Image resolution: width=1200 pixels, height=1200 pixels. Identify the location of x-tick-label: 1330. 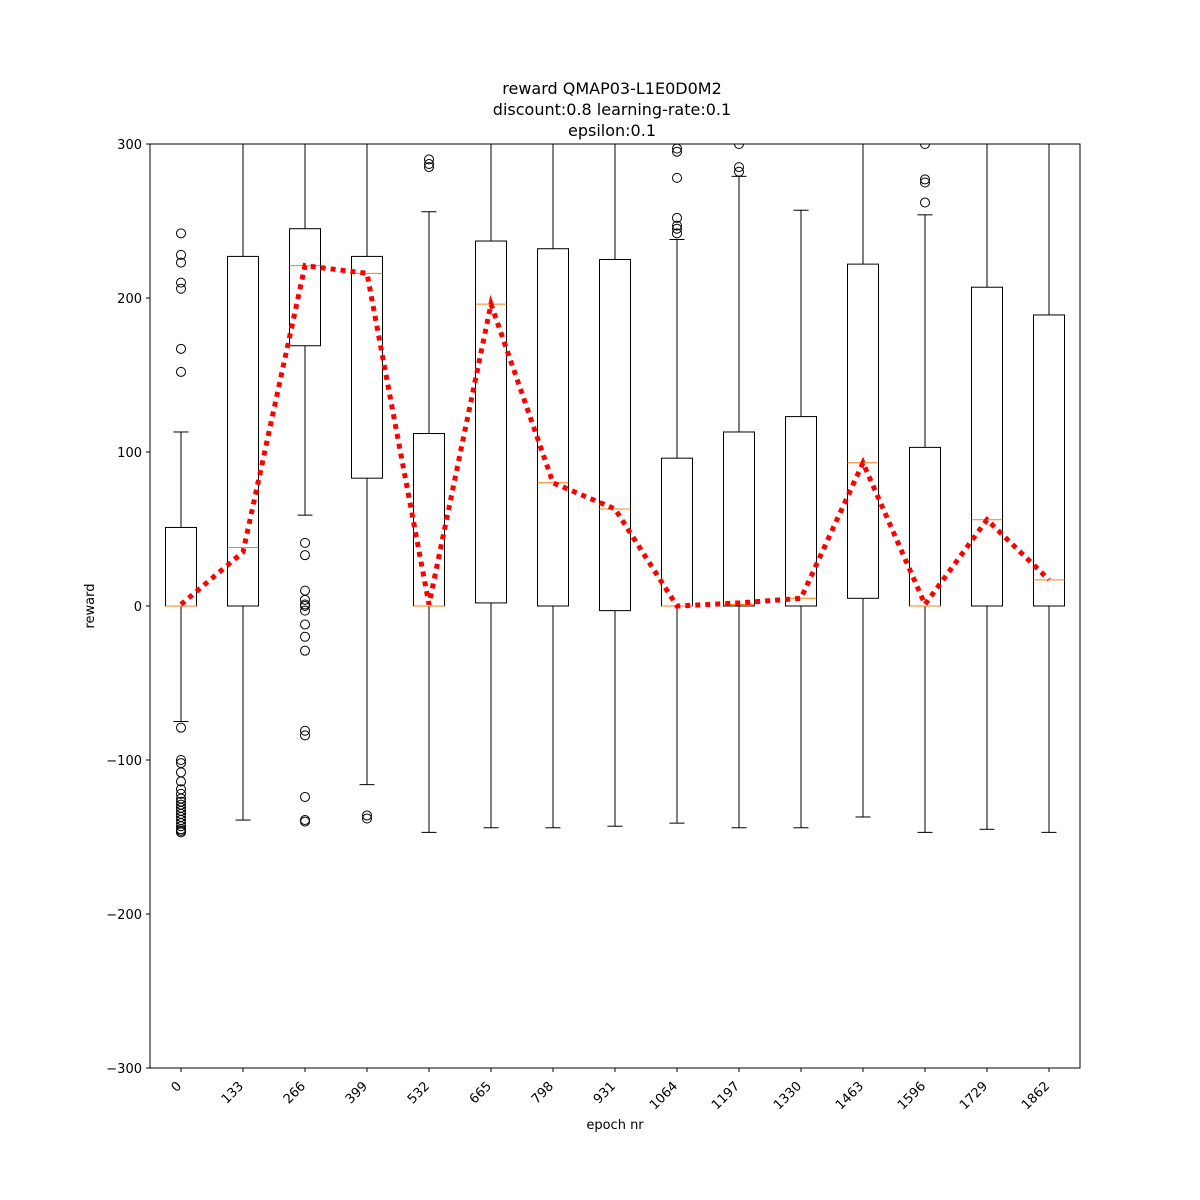
(788, 1096).